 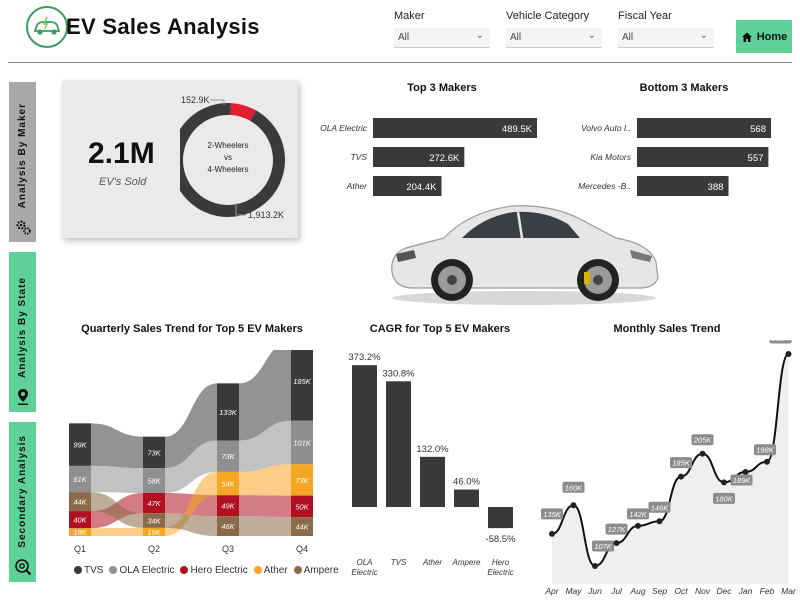 What do you see at coordinates (670, 460) in the screenshot?
I see `monthly-line` at bounding box center [670, 460].